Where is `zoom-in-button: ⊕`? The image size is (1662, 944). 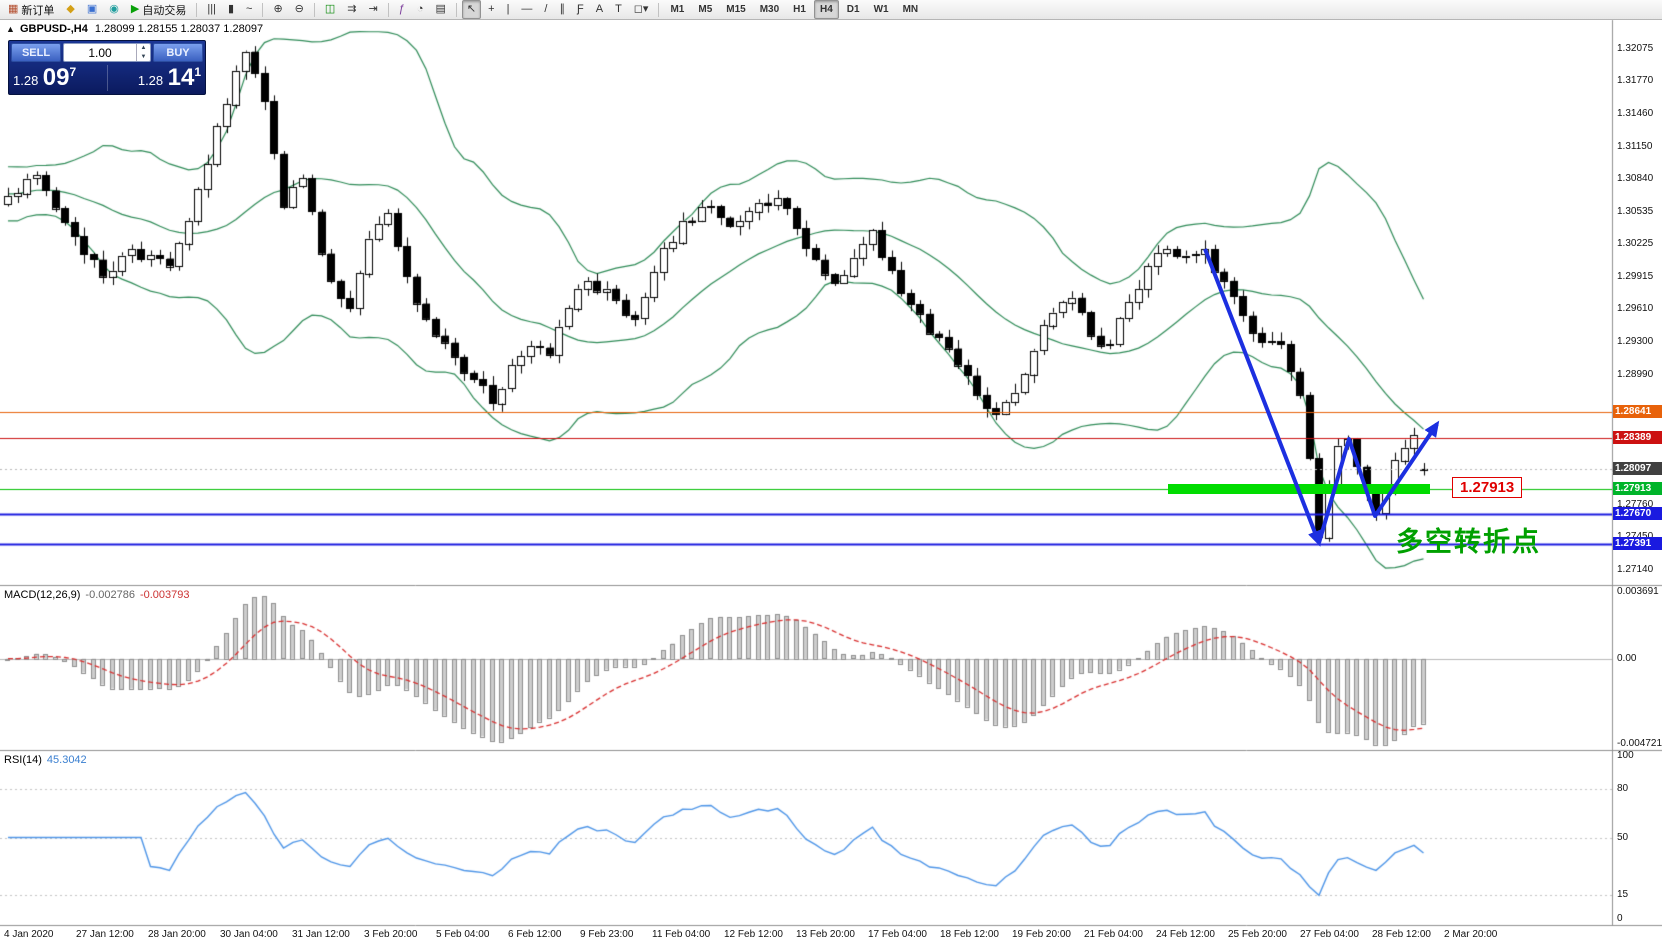
zoom-in-button: ⊕ is located at coordinates (277, 9).